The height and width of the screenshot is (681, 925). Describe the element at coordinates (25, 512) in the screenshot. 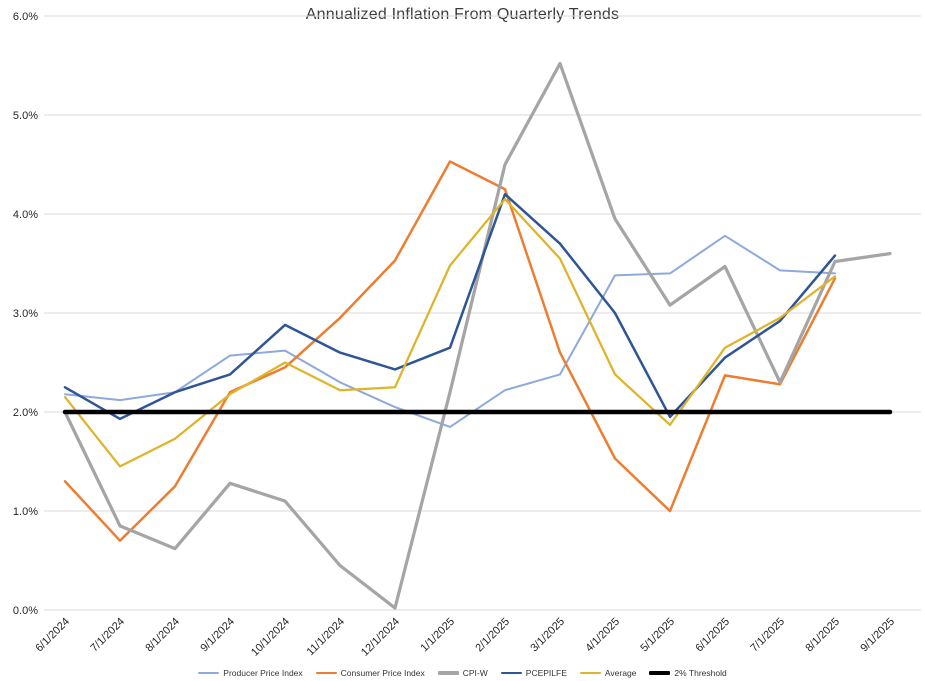

I see `y-axis-tick-label: 1.0%` at that location.